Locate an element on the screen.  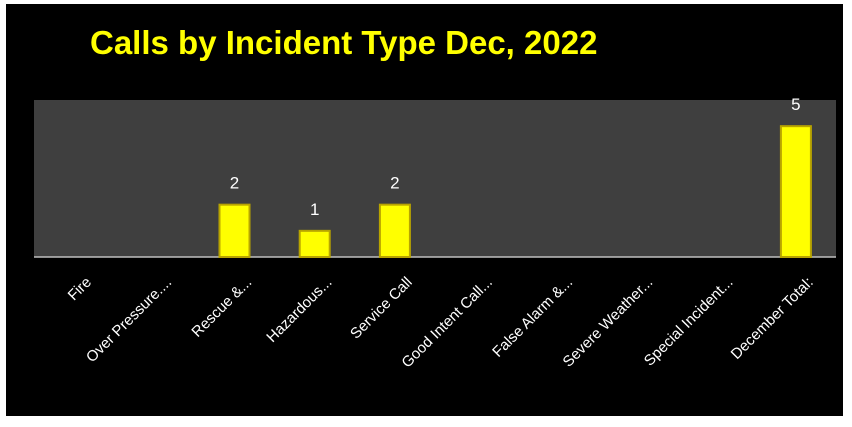
category-label-9: December Total: is located at coordinates (772, 318).